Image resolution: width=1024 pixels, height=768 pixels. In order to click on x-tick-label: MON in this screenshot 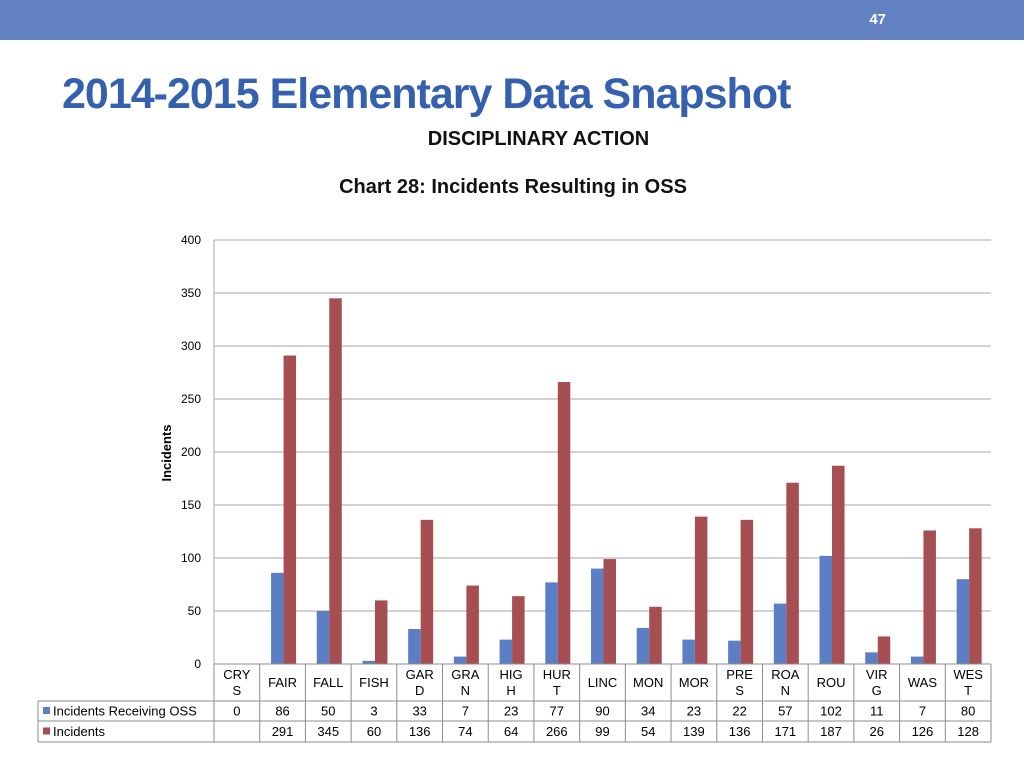, I will do `click(648, 682)`.